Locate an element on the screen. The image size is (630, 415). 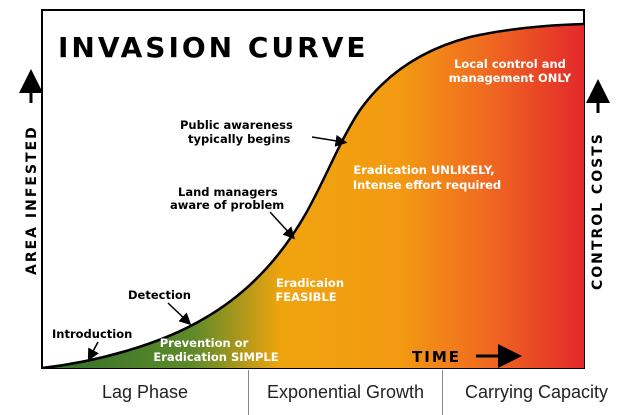
label-detection: Detection is located at coordinates (159, 295).